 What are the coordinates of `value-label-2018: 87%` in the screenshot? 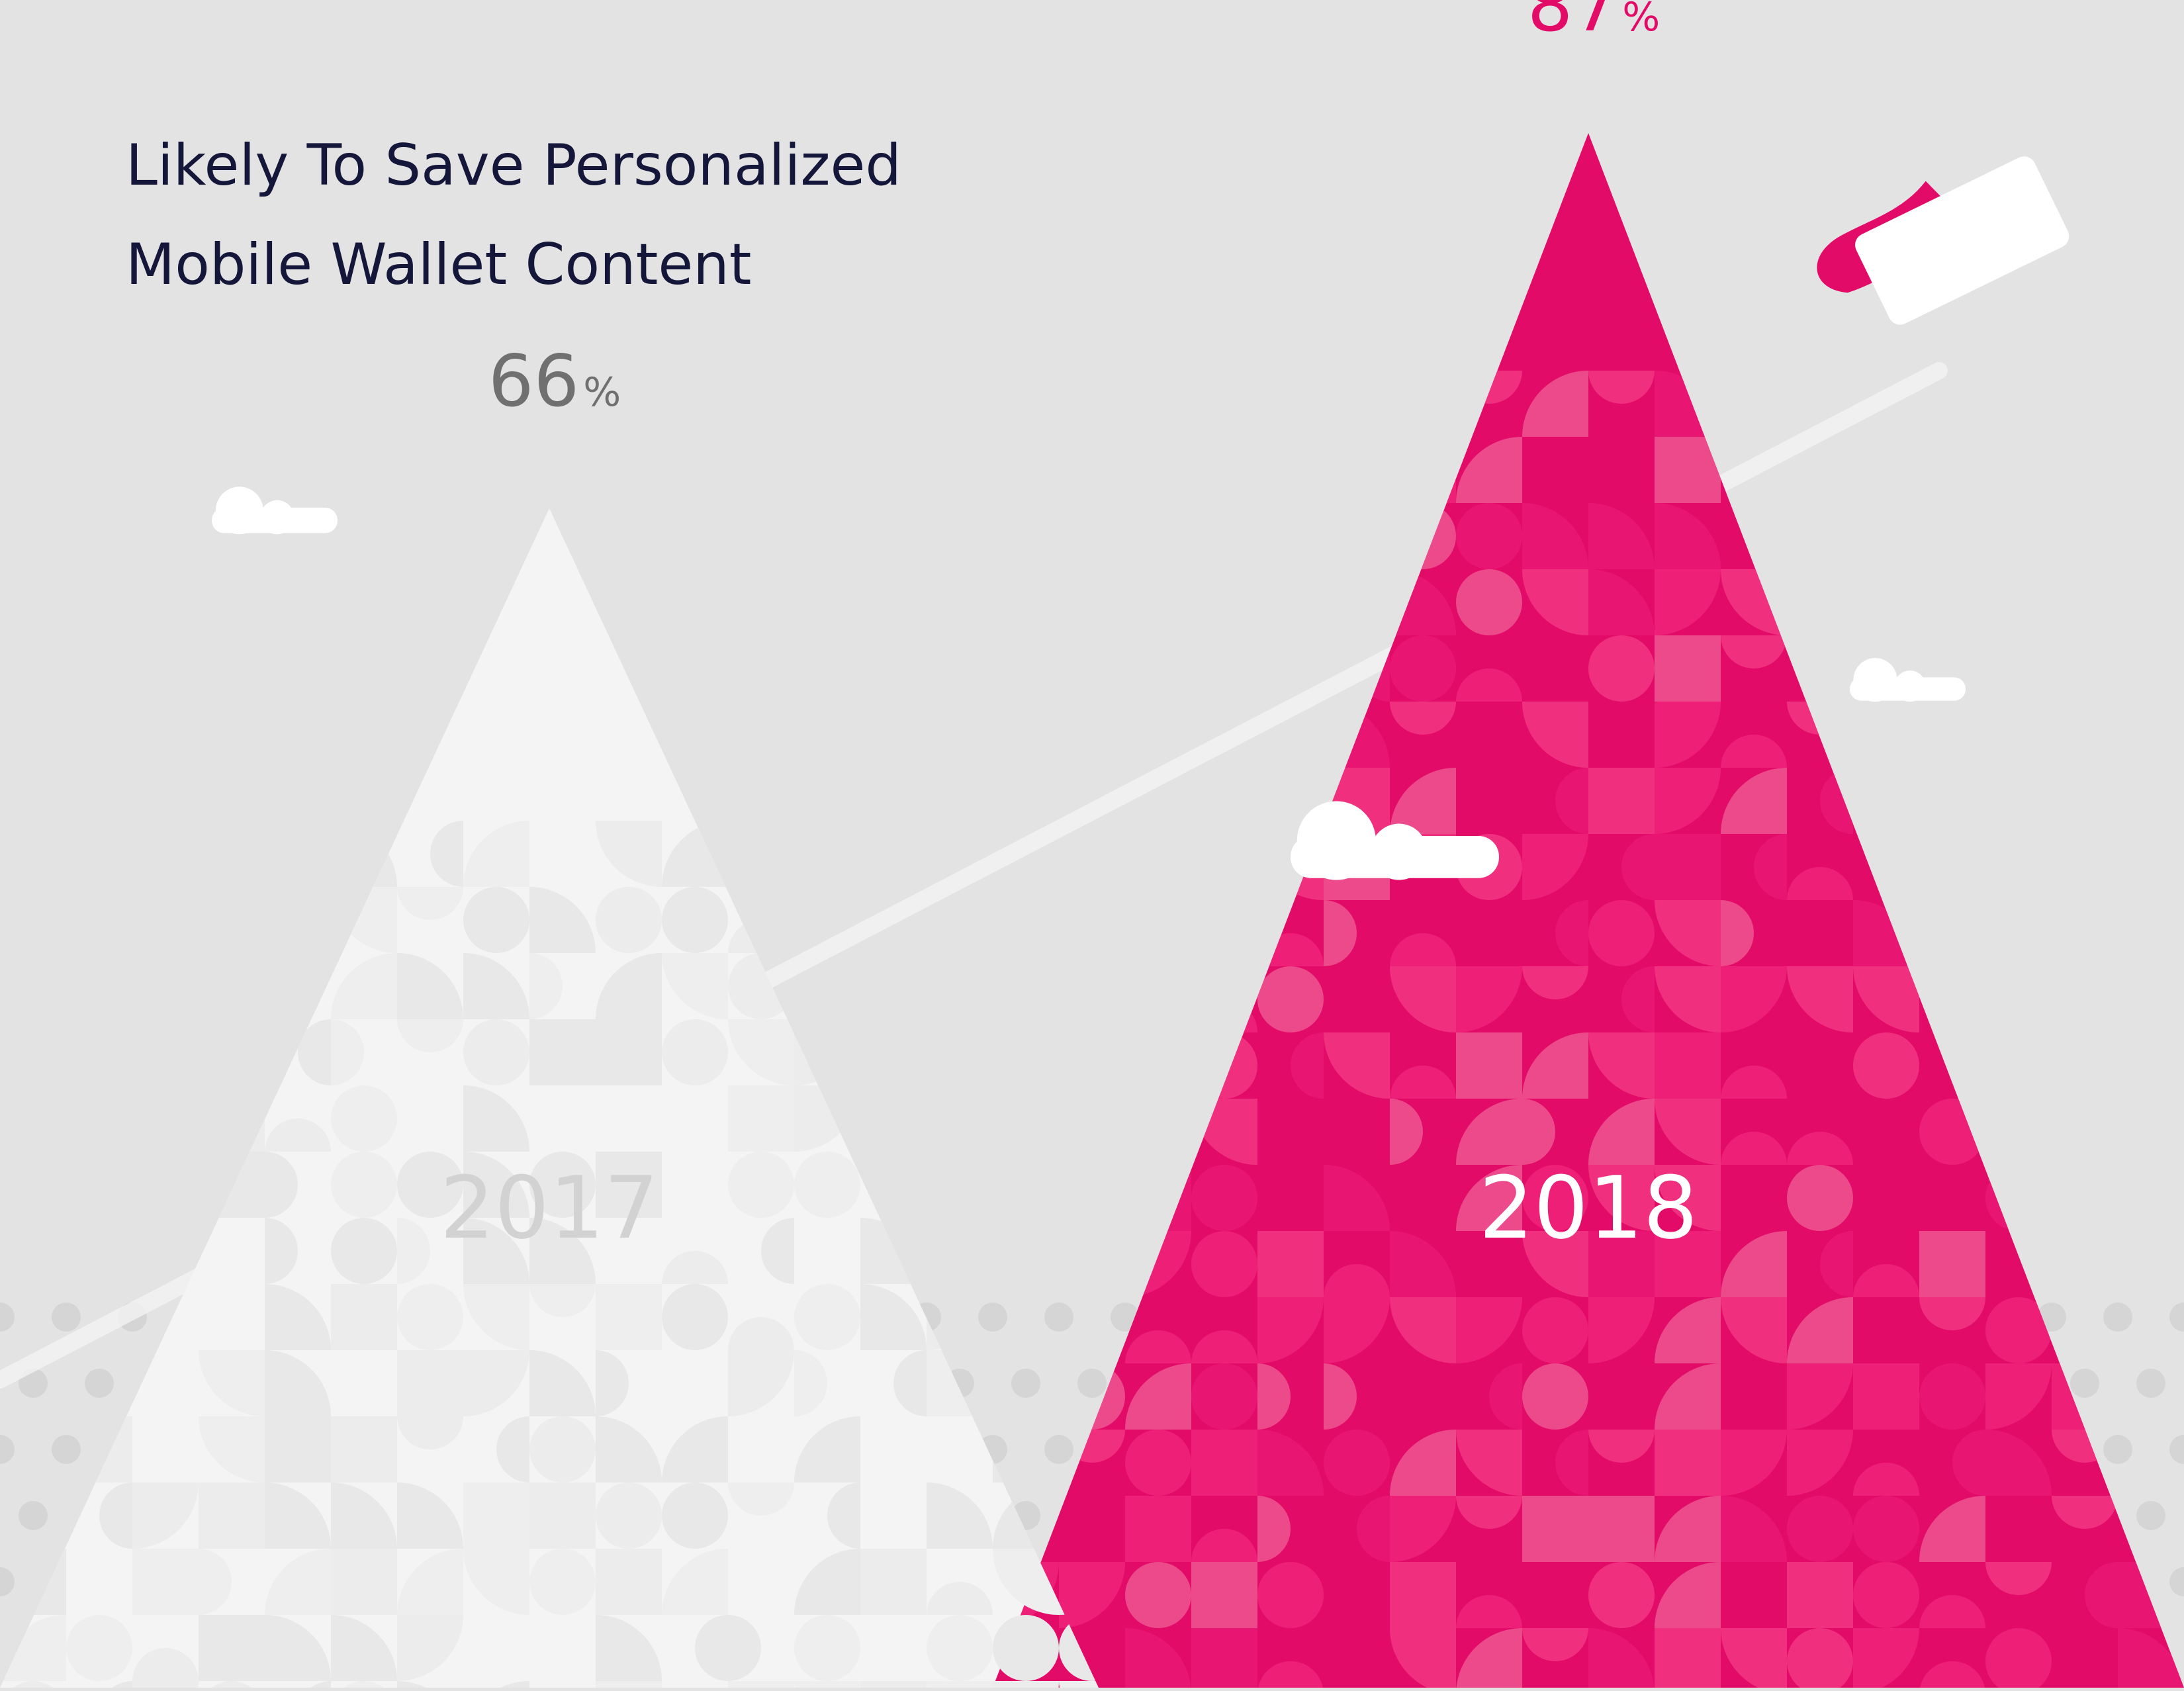 It's located at (1593, 24).